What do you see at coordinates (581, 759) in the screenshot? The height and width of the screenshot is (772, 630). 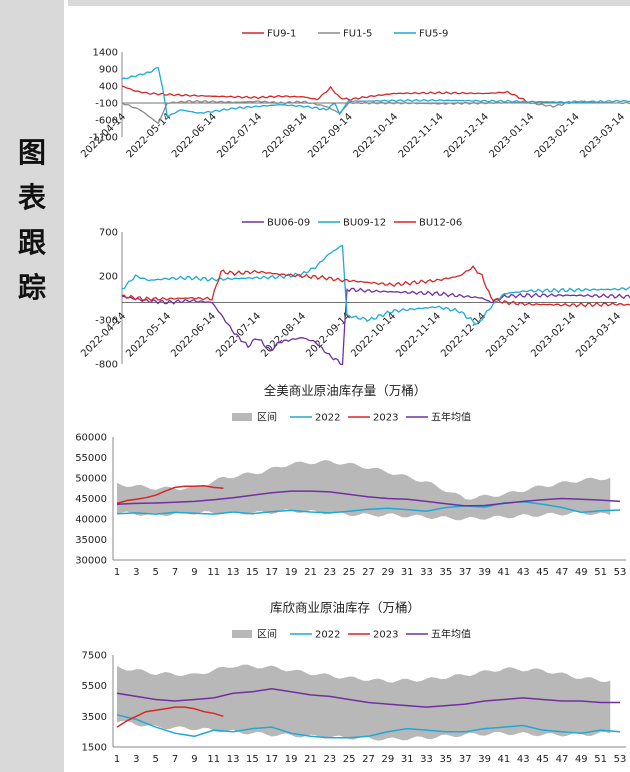 I see `x-tick-label: 49` at bounding box center [581, 759].